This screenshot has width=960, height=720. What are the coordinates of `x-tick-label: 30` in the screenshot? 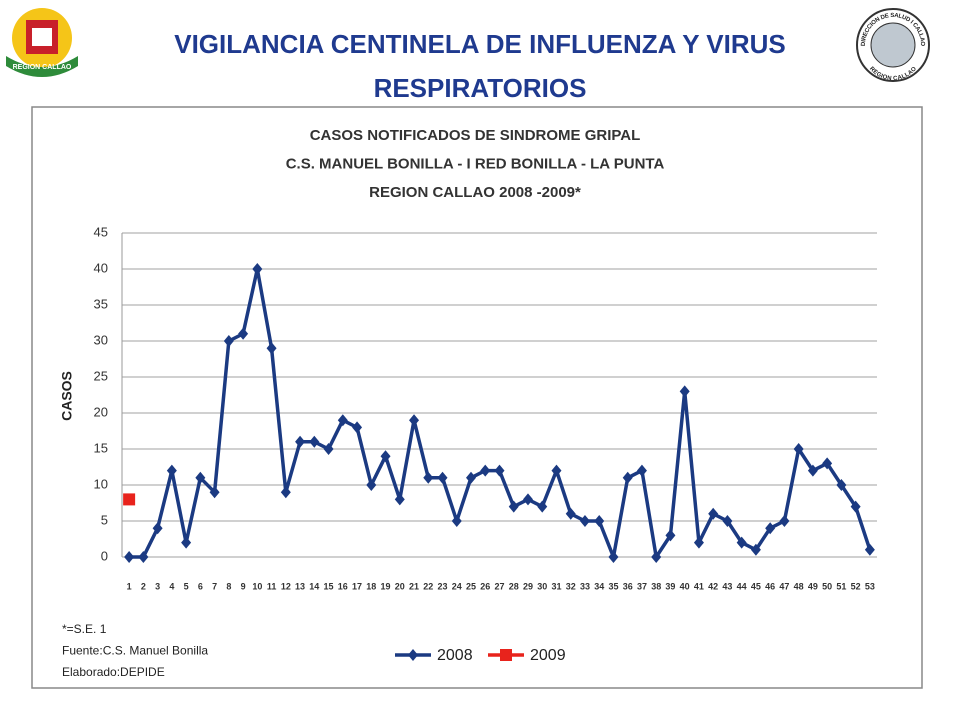 It's located at (542, 586).